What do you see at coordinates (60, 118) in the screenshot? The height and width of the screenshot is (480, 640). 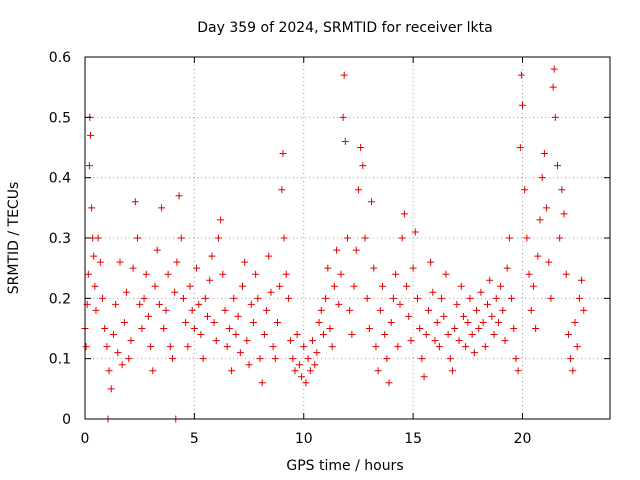 I see `y-tick-label: 0.5` at bounding box center [60, 118].